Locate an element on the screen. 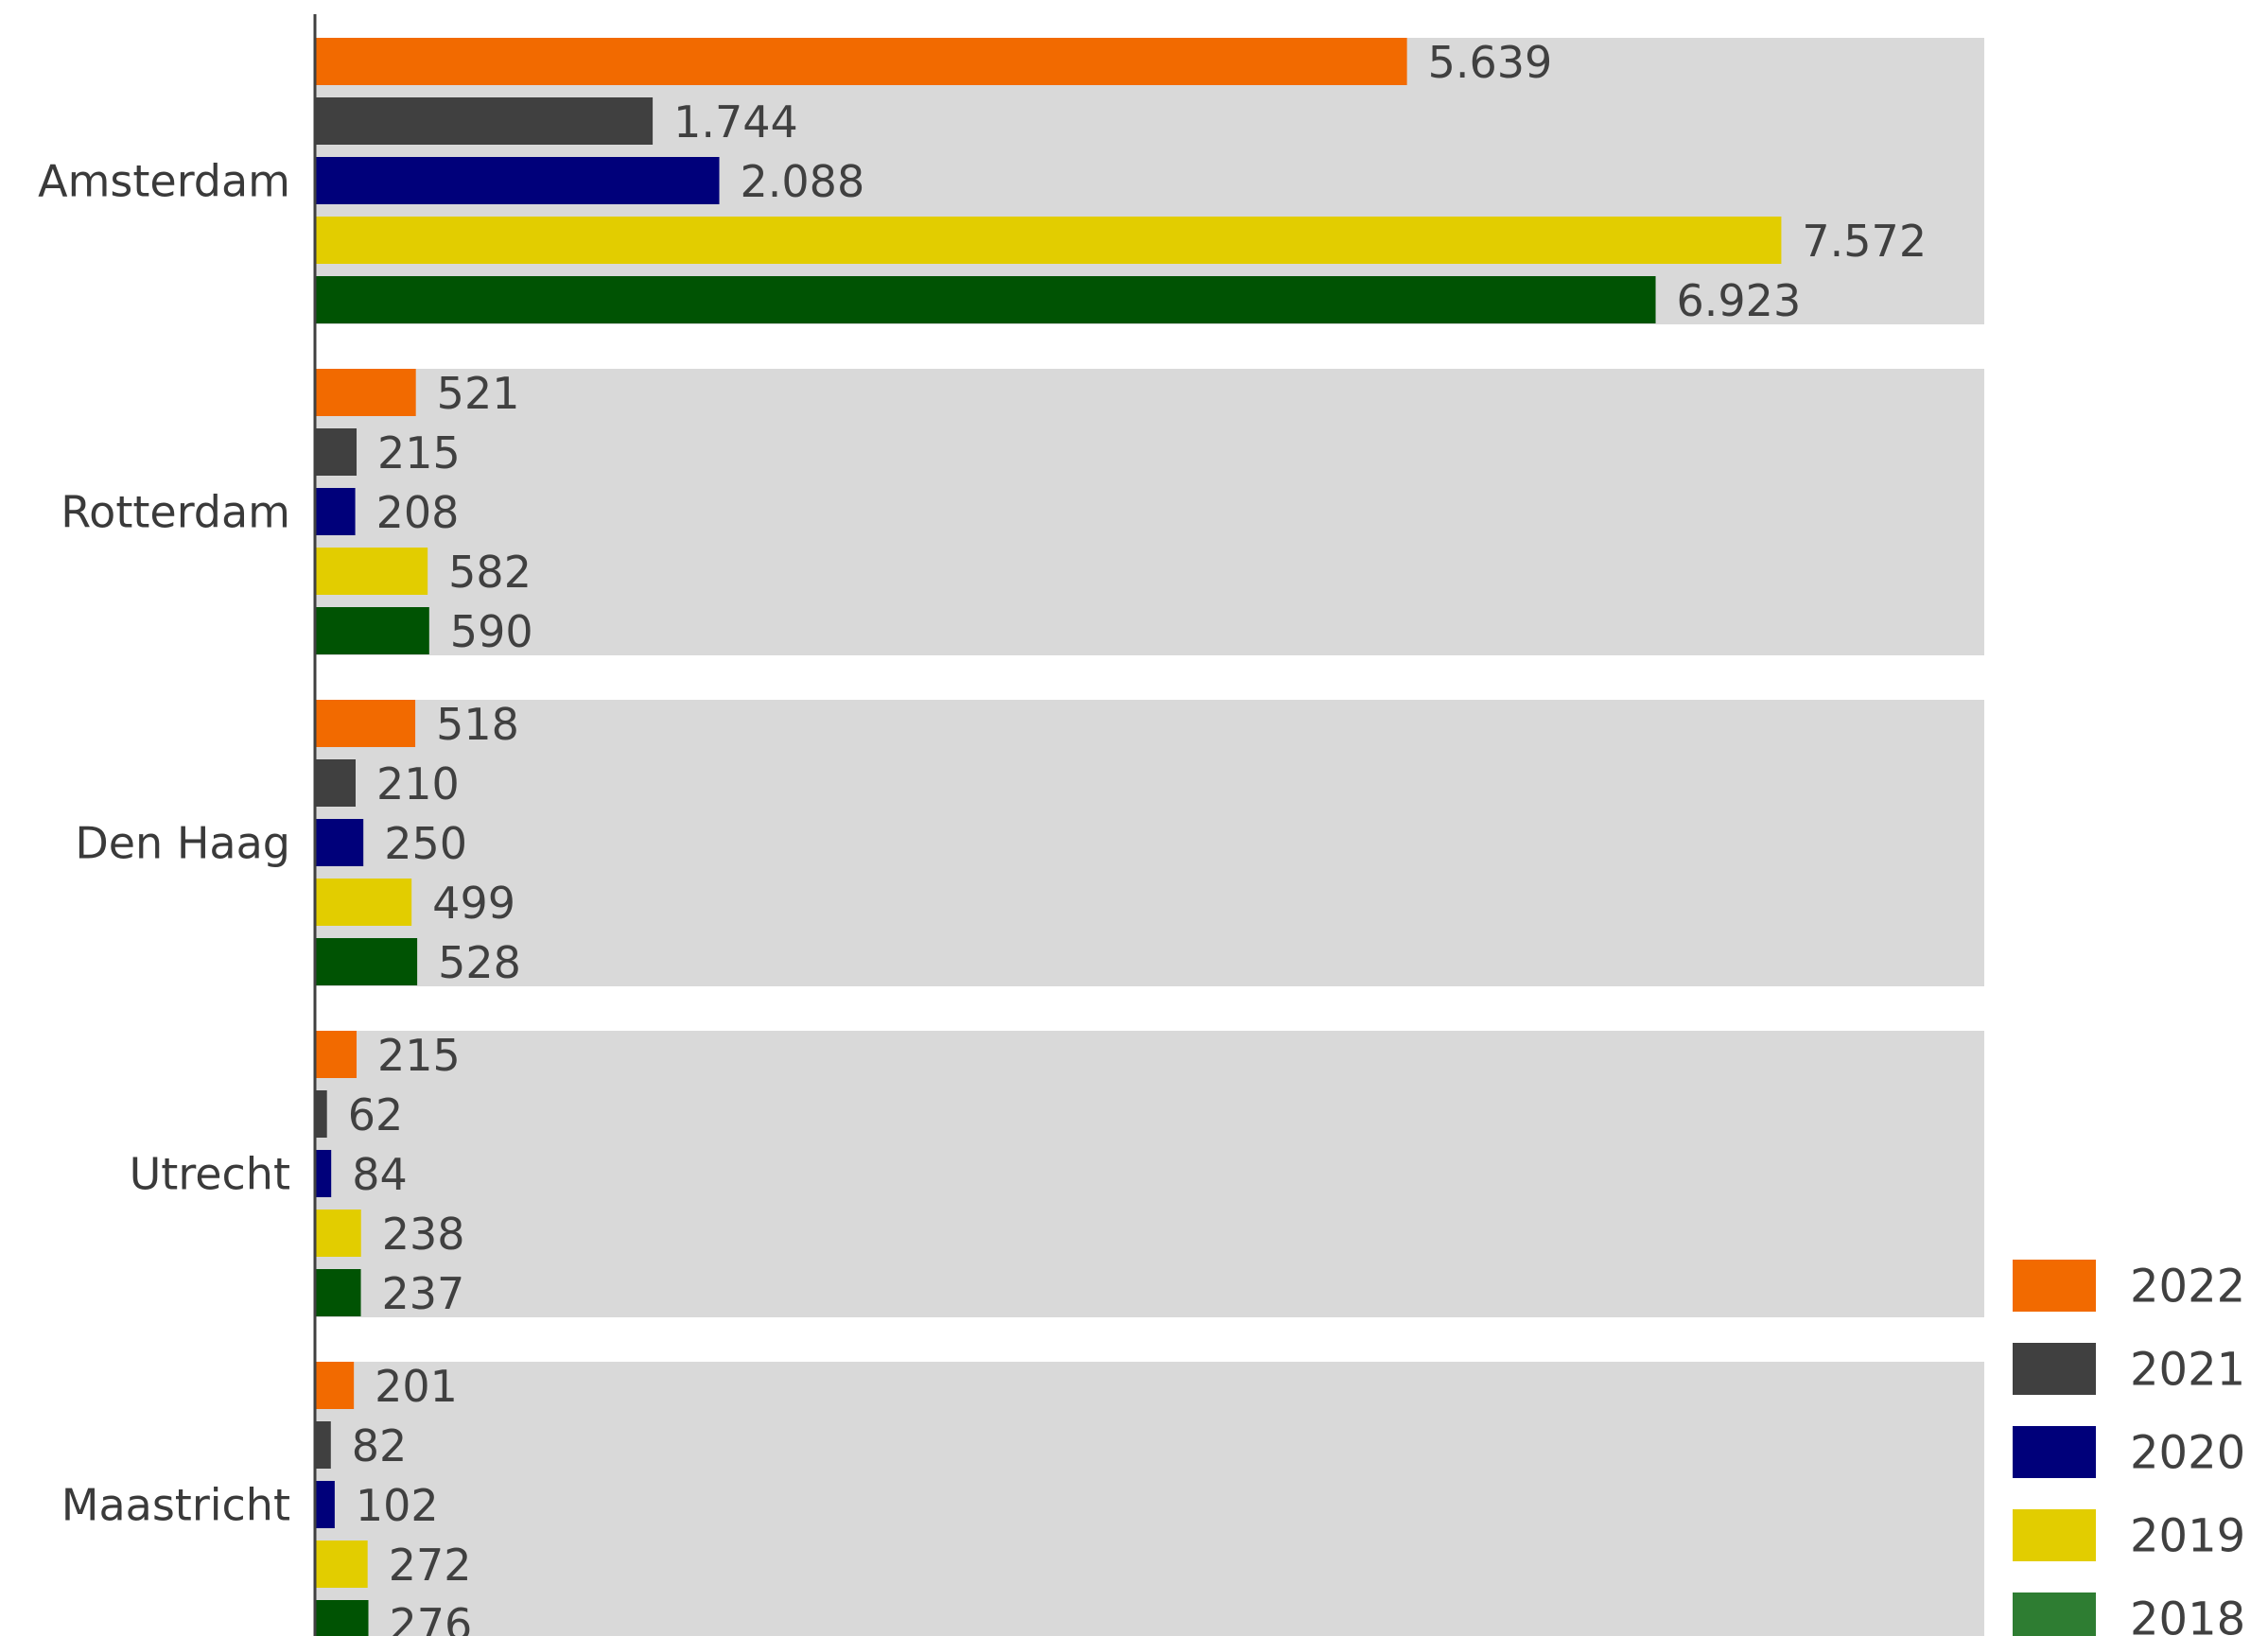 This screenshot has height=1636, width=2268. value-label-utrecht-2019: 238 is located at coordinates (423, 1234).